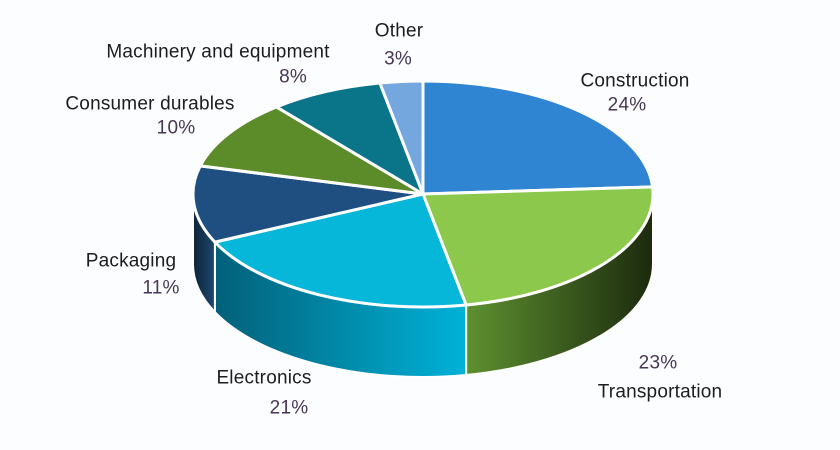  I want to click on pie-slice-transportation, so click(538, 246).